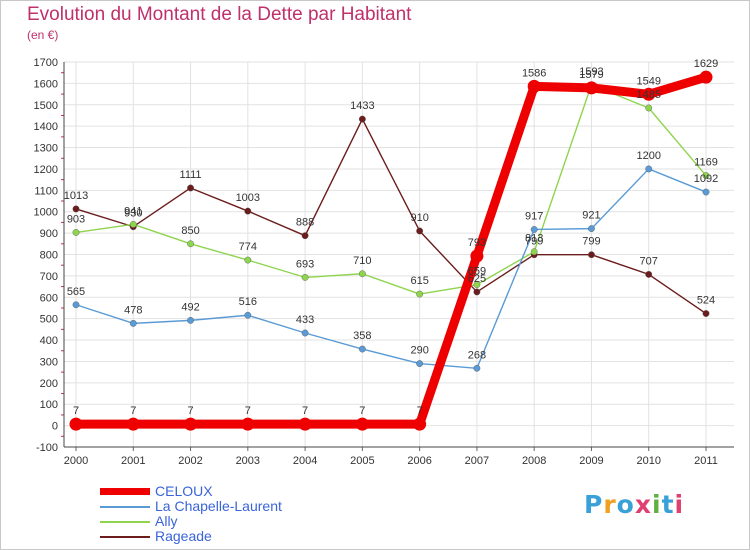 The width and height of the screenshot is (750, 550). Describe the element at coordinates (49, 341) in the screenshot. I see `y-tick-label: 400` at that location.